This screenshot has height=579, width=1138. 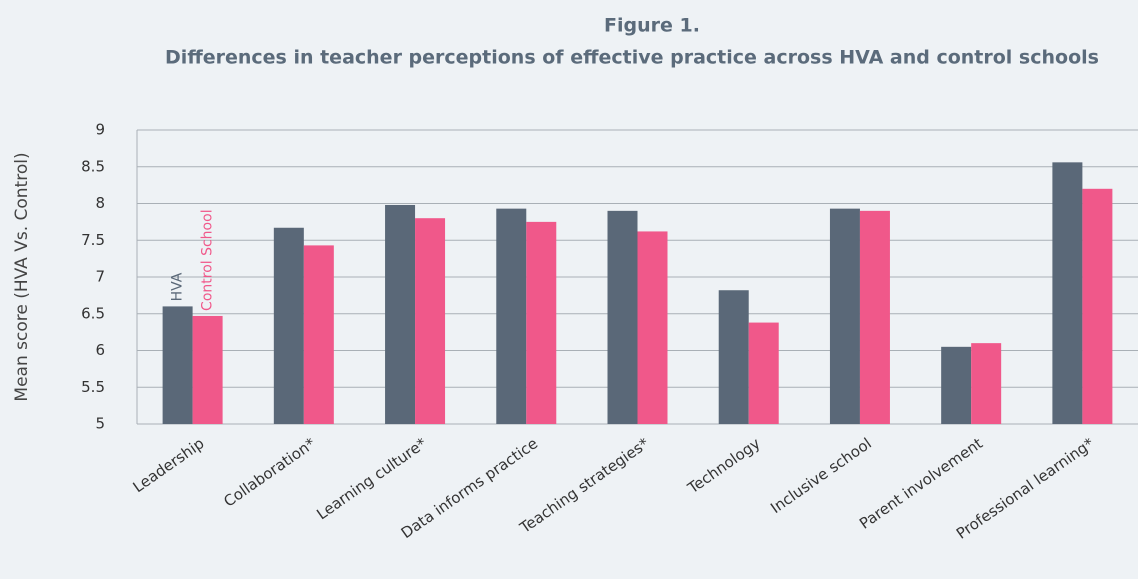 I want to click on y-tick-label: 8, so click(x=100, y=203).